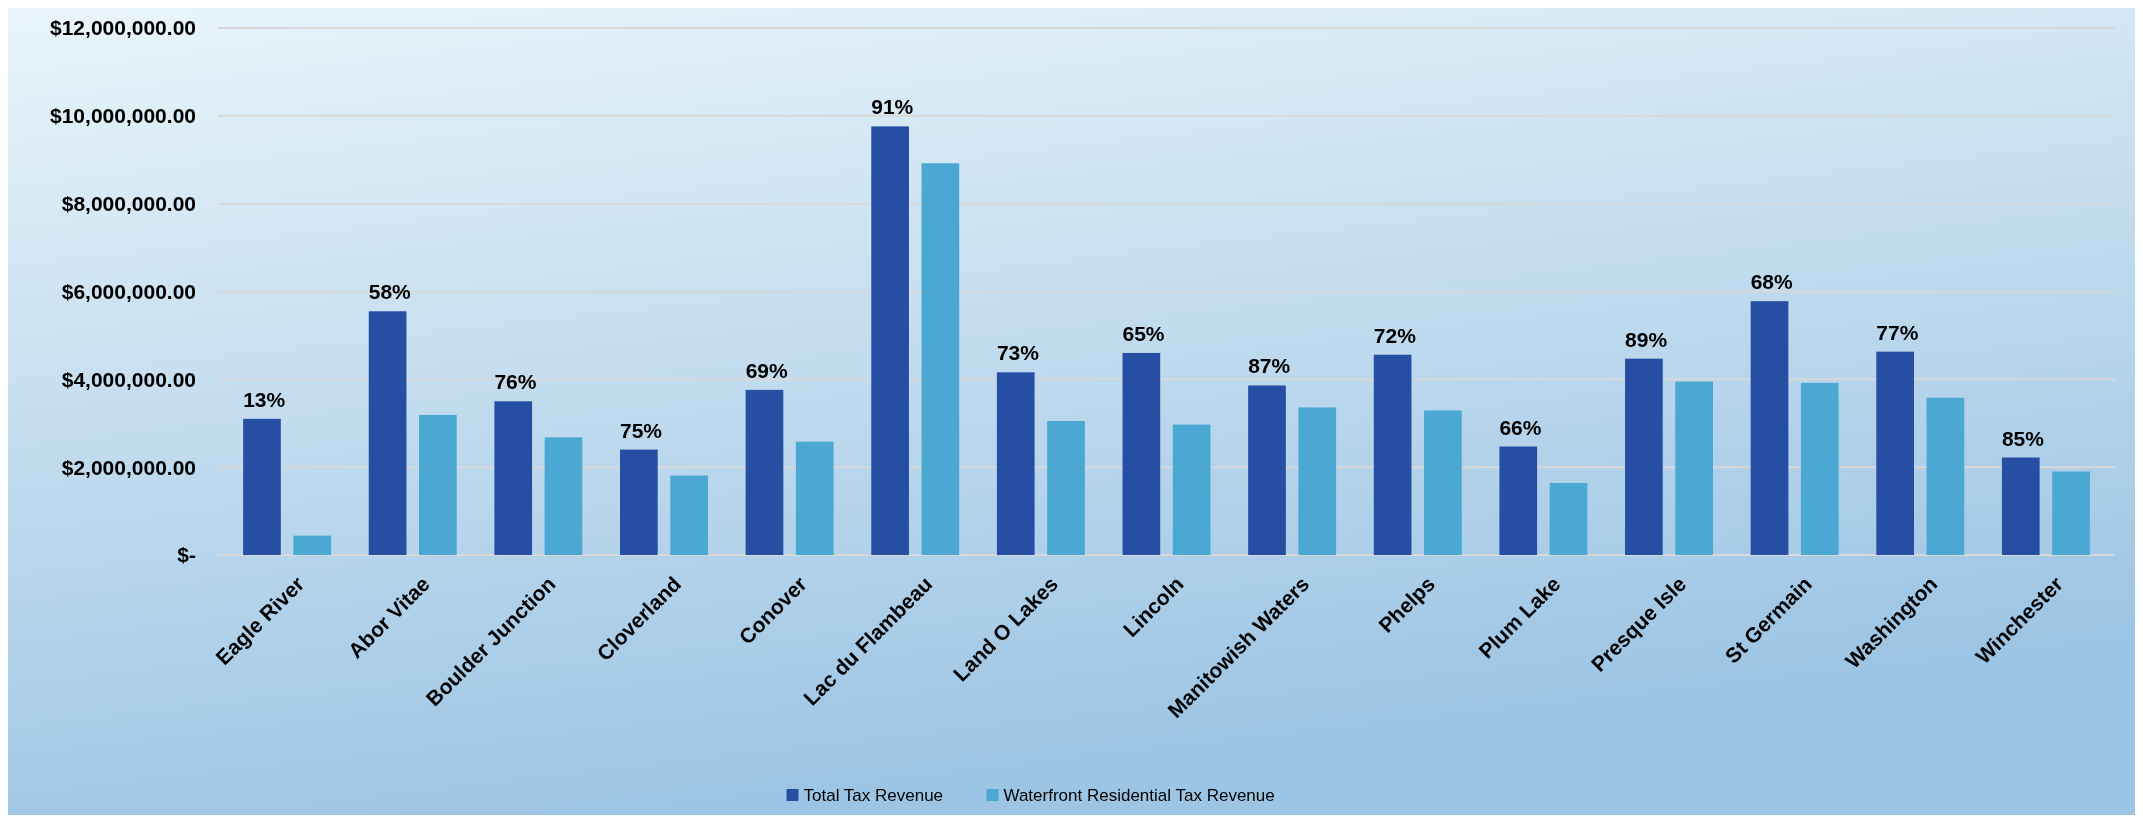 This screenshot has height=823, width=2143. I want to click on legend-label: Total Tax Revenue, so click(873, 795).